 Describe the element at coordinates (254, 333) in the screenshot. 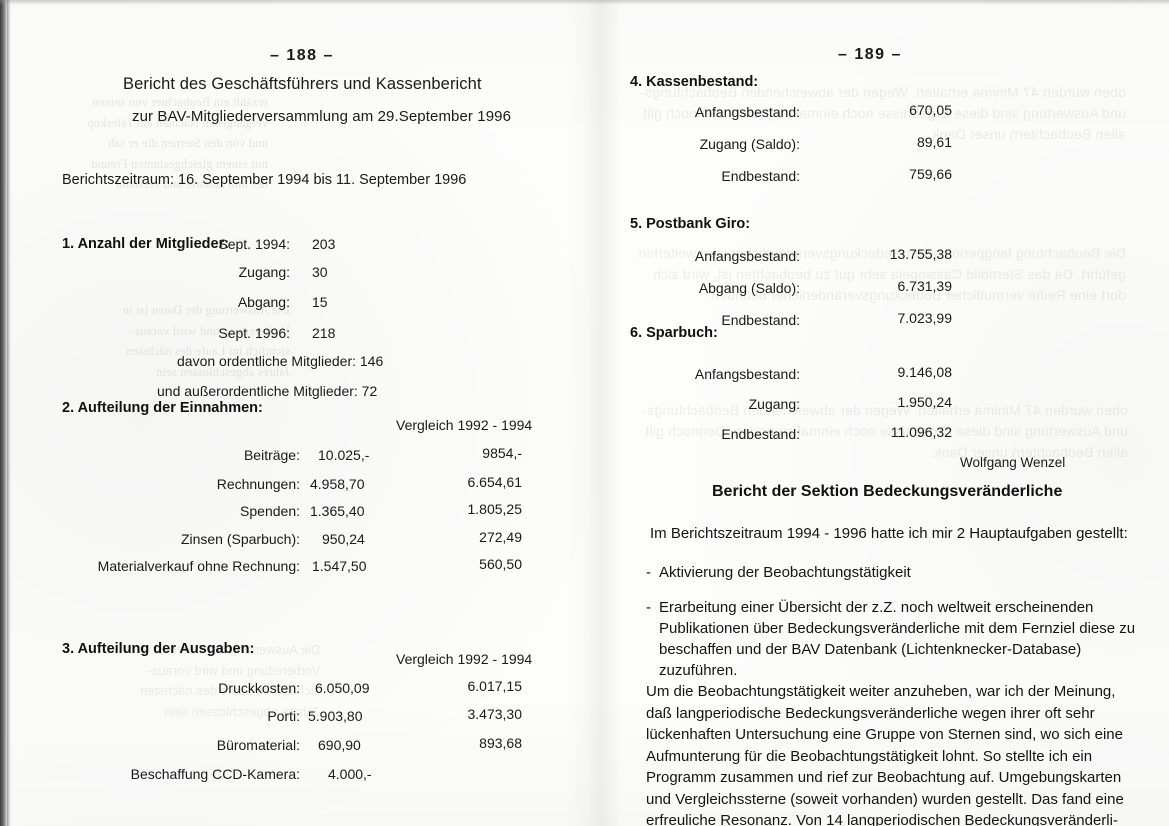

I see `row-label: Sept. 1996:` at that location.